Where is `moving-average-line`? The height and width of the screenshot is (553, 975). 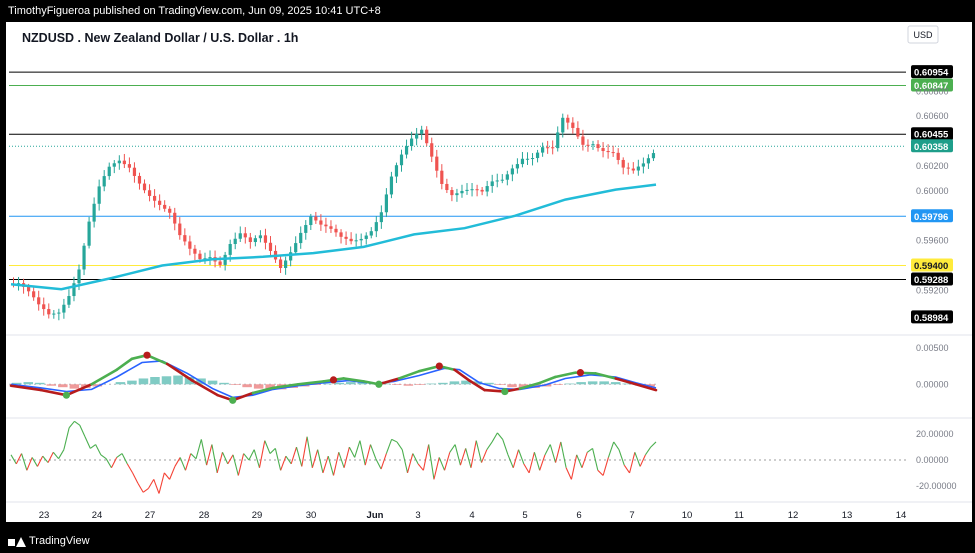
moving-average-line is located at coordinates (333, 237).